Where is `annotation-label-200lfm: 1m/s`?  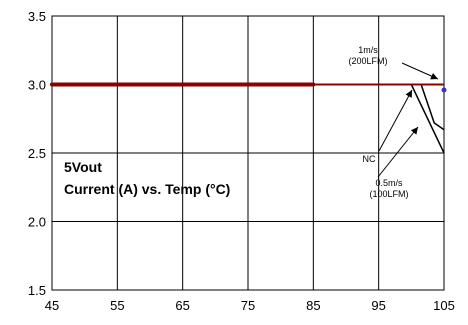 annotation-label-200lfm: 1m/s is located at coordinates (368, 50).